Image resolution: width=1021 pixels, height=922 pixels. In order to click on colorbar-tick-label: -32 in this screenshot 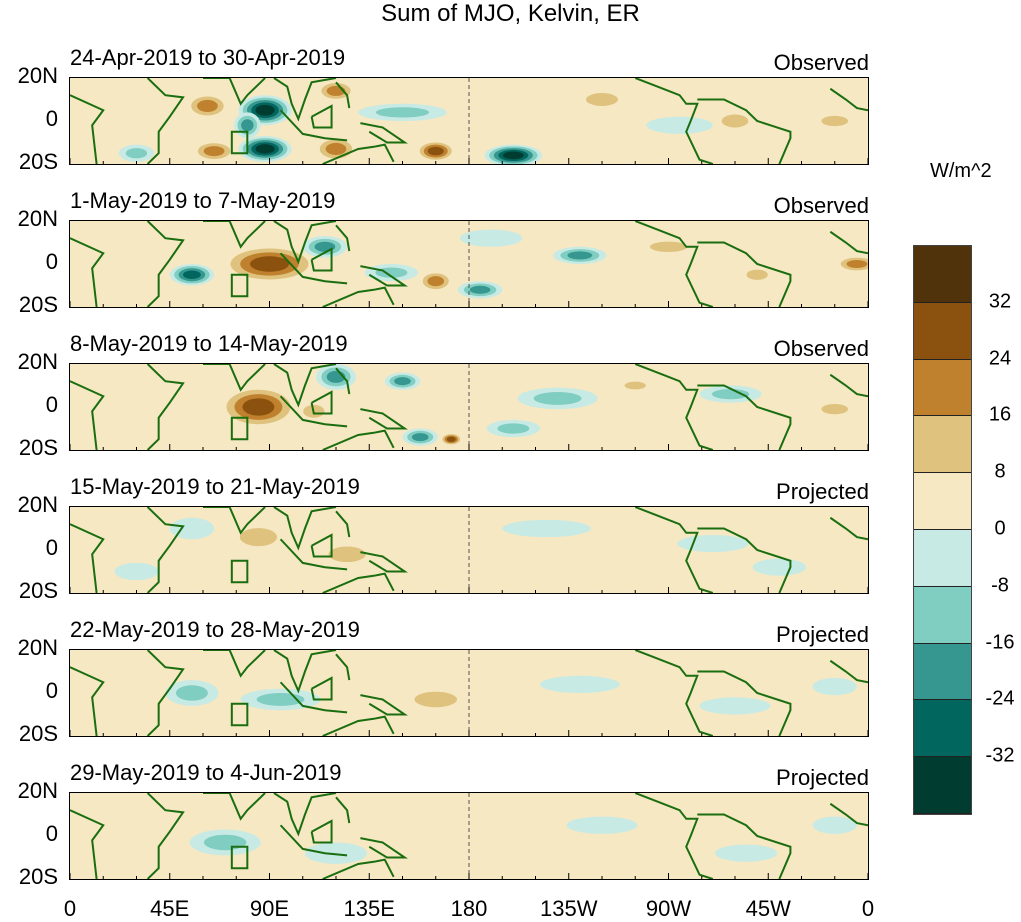, I will do `click(1000, 755)`.